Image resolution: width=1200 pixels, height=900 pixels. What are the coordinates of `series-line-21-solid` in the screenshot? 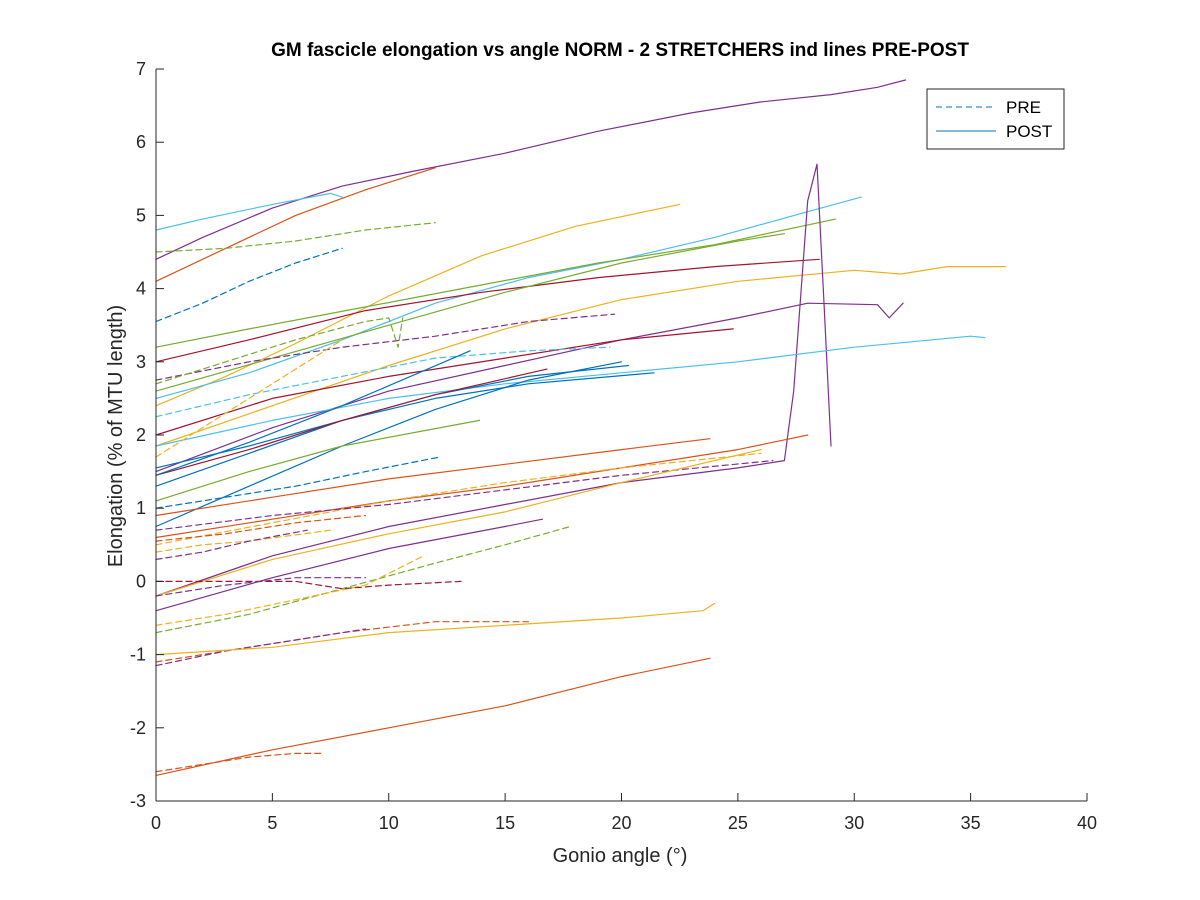 It's located at (351, 422).